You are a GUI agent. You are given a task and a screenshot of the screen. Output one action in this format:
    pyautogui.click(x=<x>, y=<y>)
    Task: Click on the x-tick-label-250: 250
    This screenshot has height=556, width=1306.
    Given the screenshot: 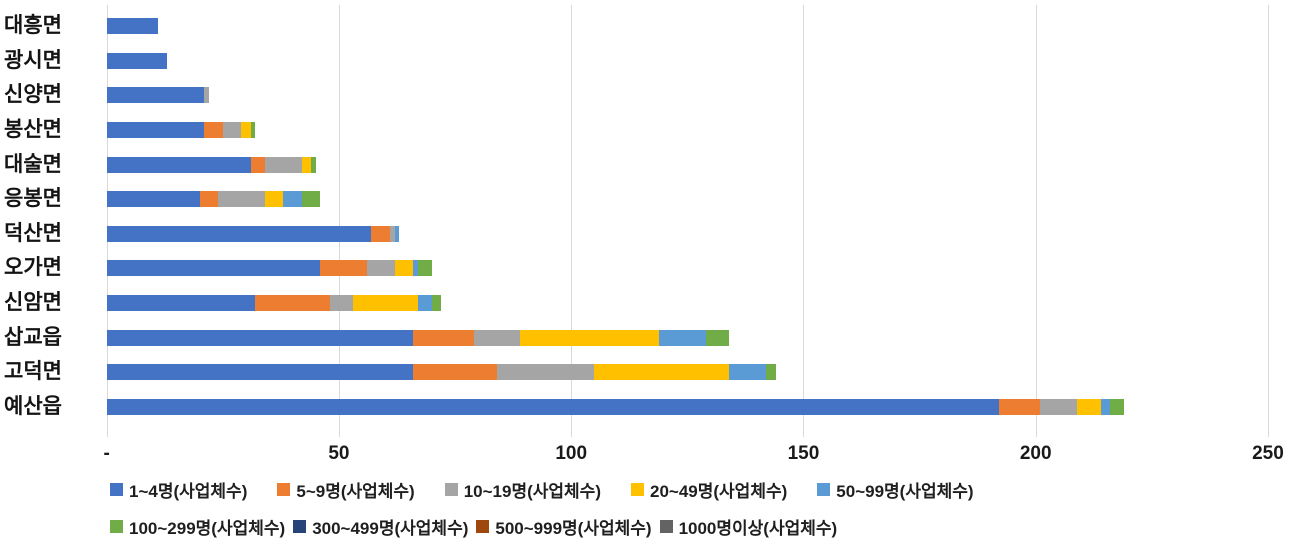 What is the action you would take?
    pyautogui.click(x=1268, y=453)
    